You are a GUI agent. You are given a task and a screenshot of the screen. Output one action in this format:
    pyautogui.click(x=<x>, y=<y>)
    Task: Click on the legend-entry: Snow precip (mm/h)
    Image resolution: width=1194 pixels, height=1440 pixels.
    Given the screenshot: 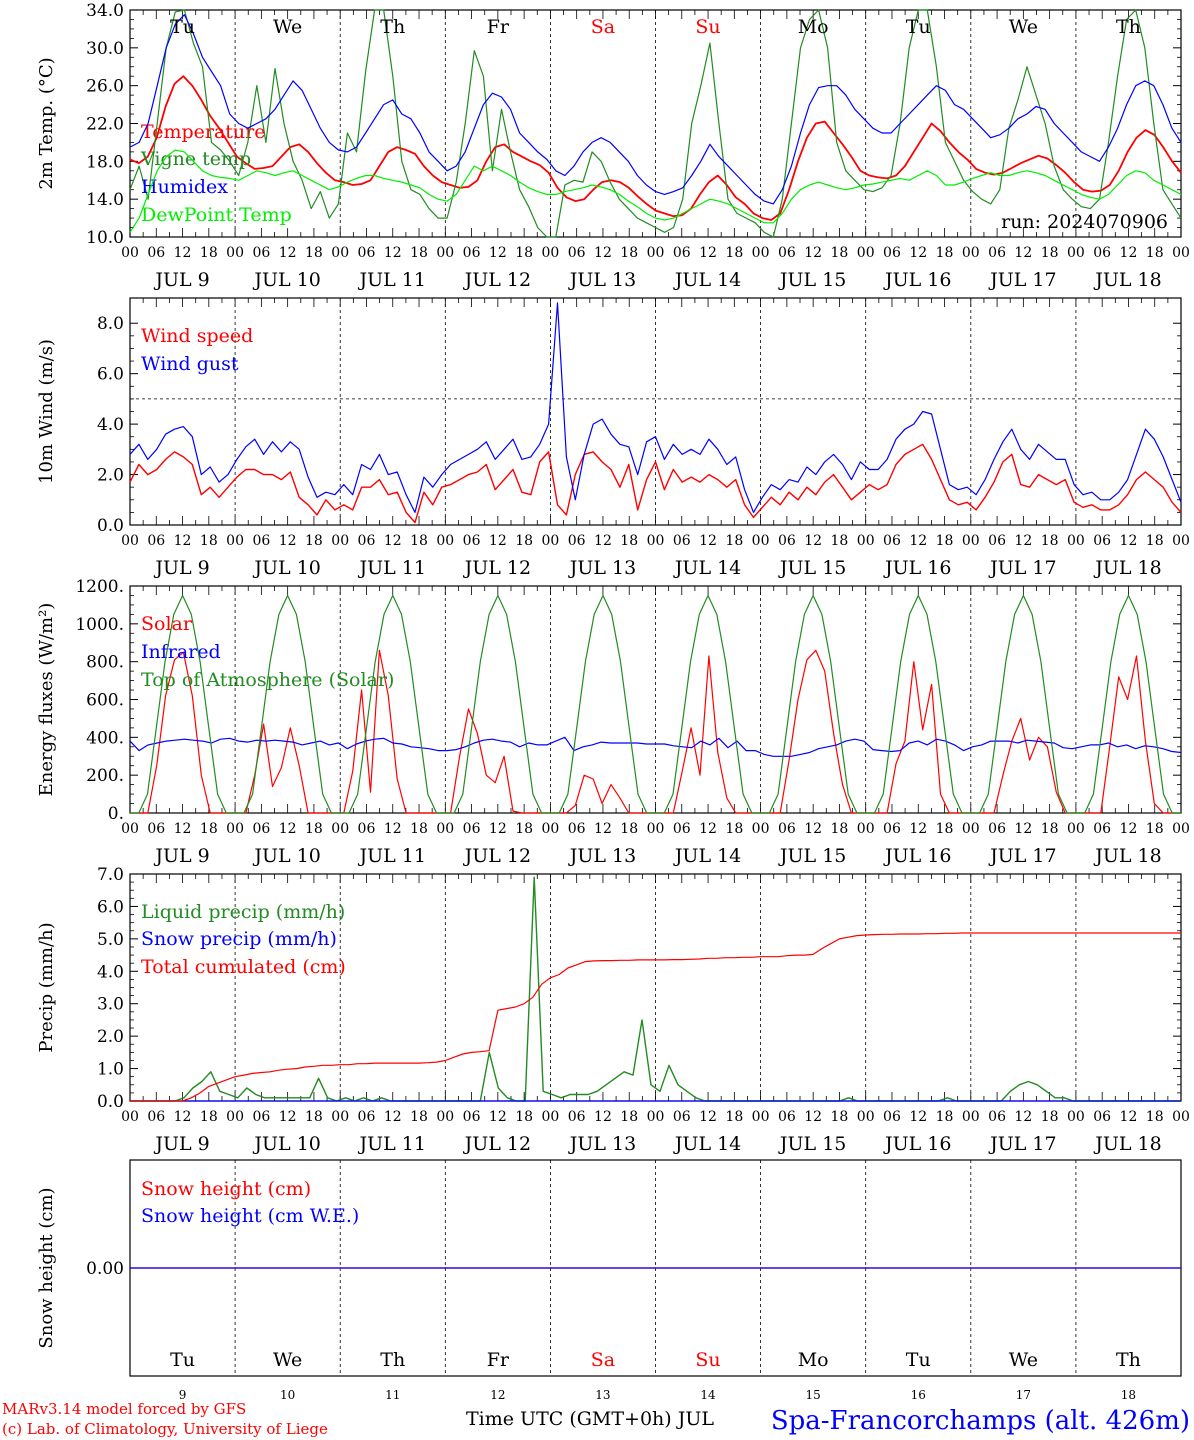 What is the action you would take?
    pyautogui.click(x=239, y=939)
    